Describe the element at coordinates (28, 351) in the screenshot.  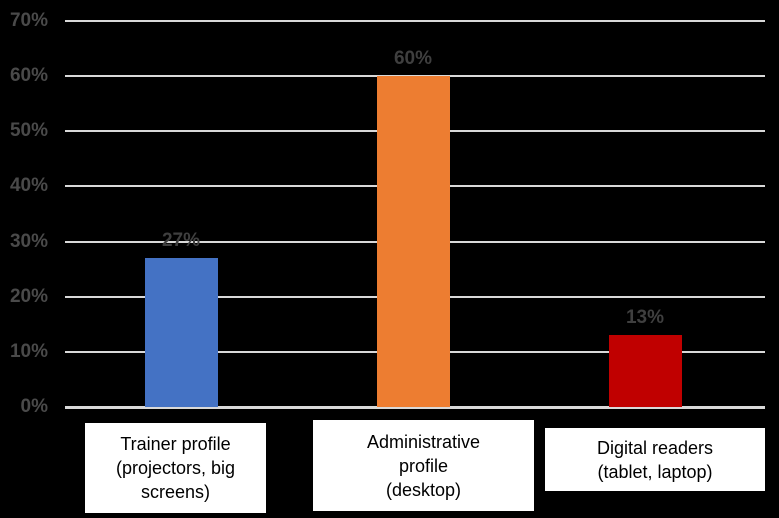
I see `y-tick-label-10pct: 10%` at that location.